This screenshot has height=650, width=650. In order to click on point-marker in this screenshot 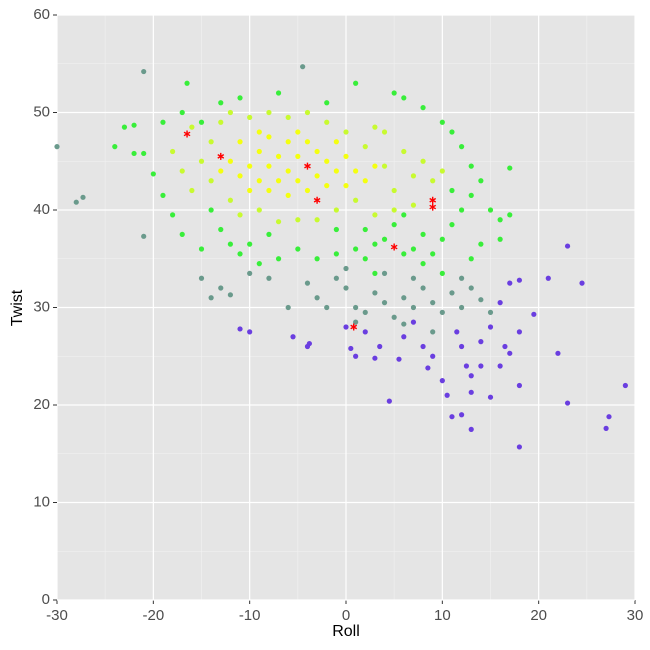, I will do `click(307, 166)`.